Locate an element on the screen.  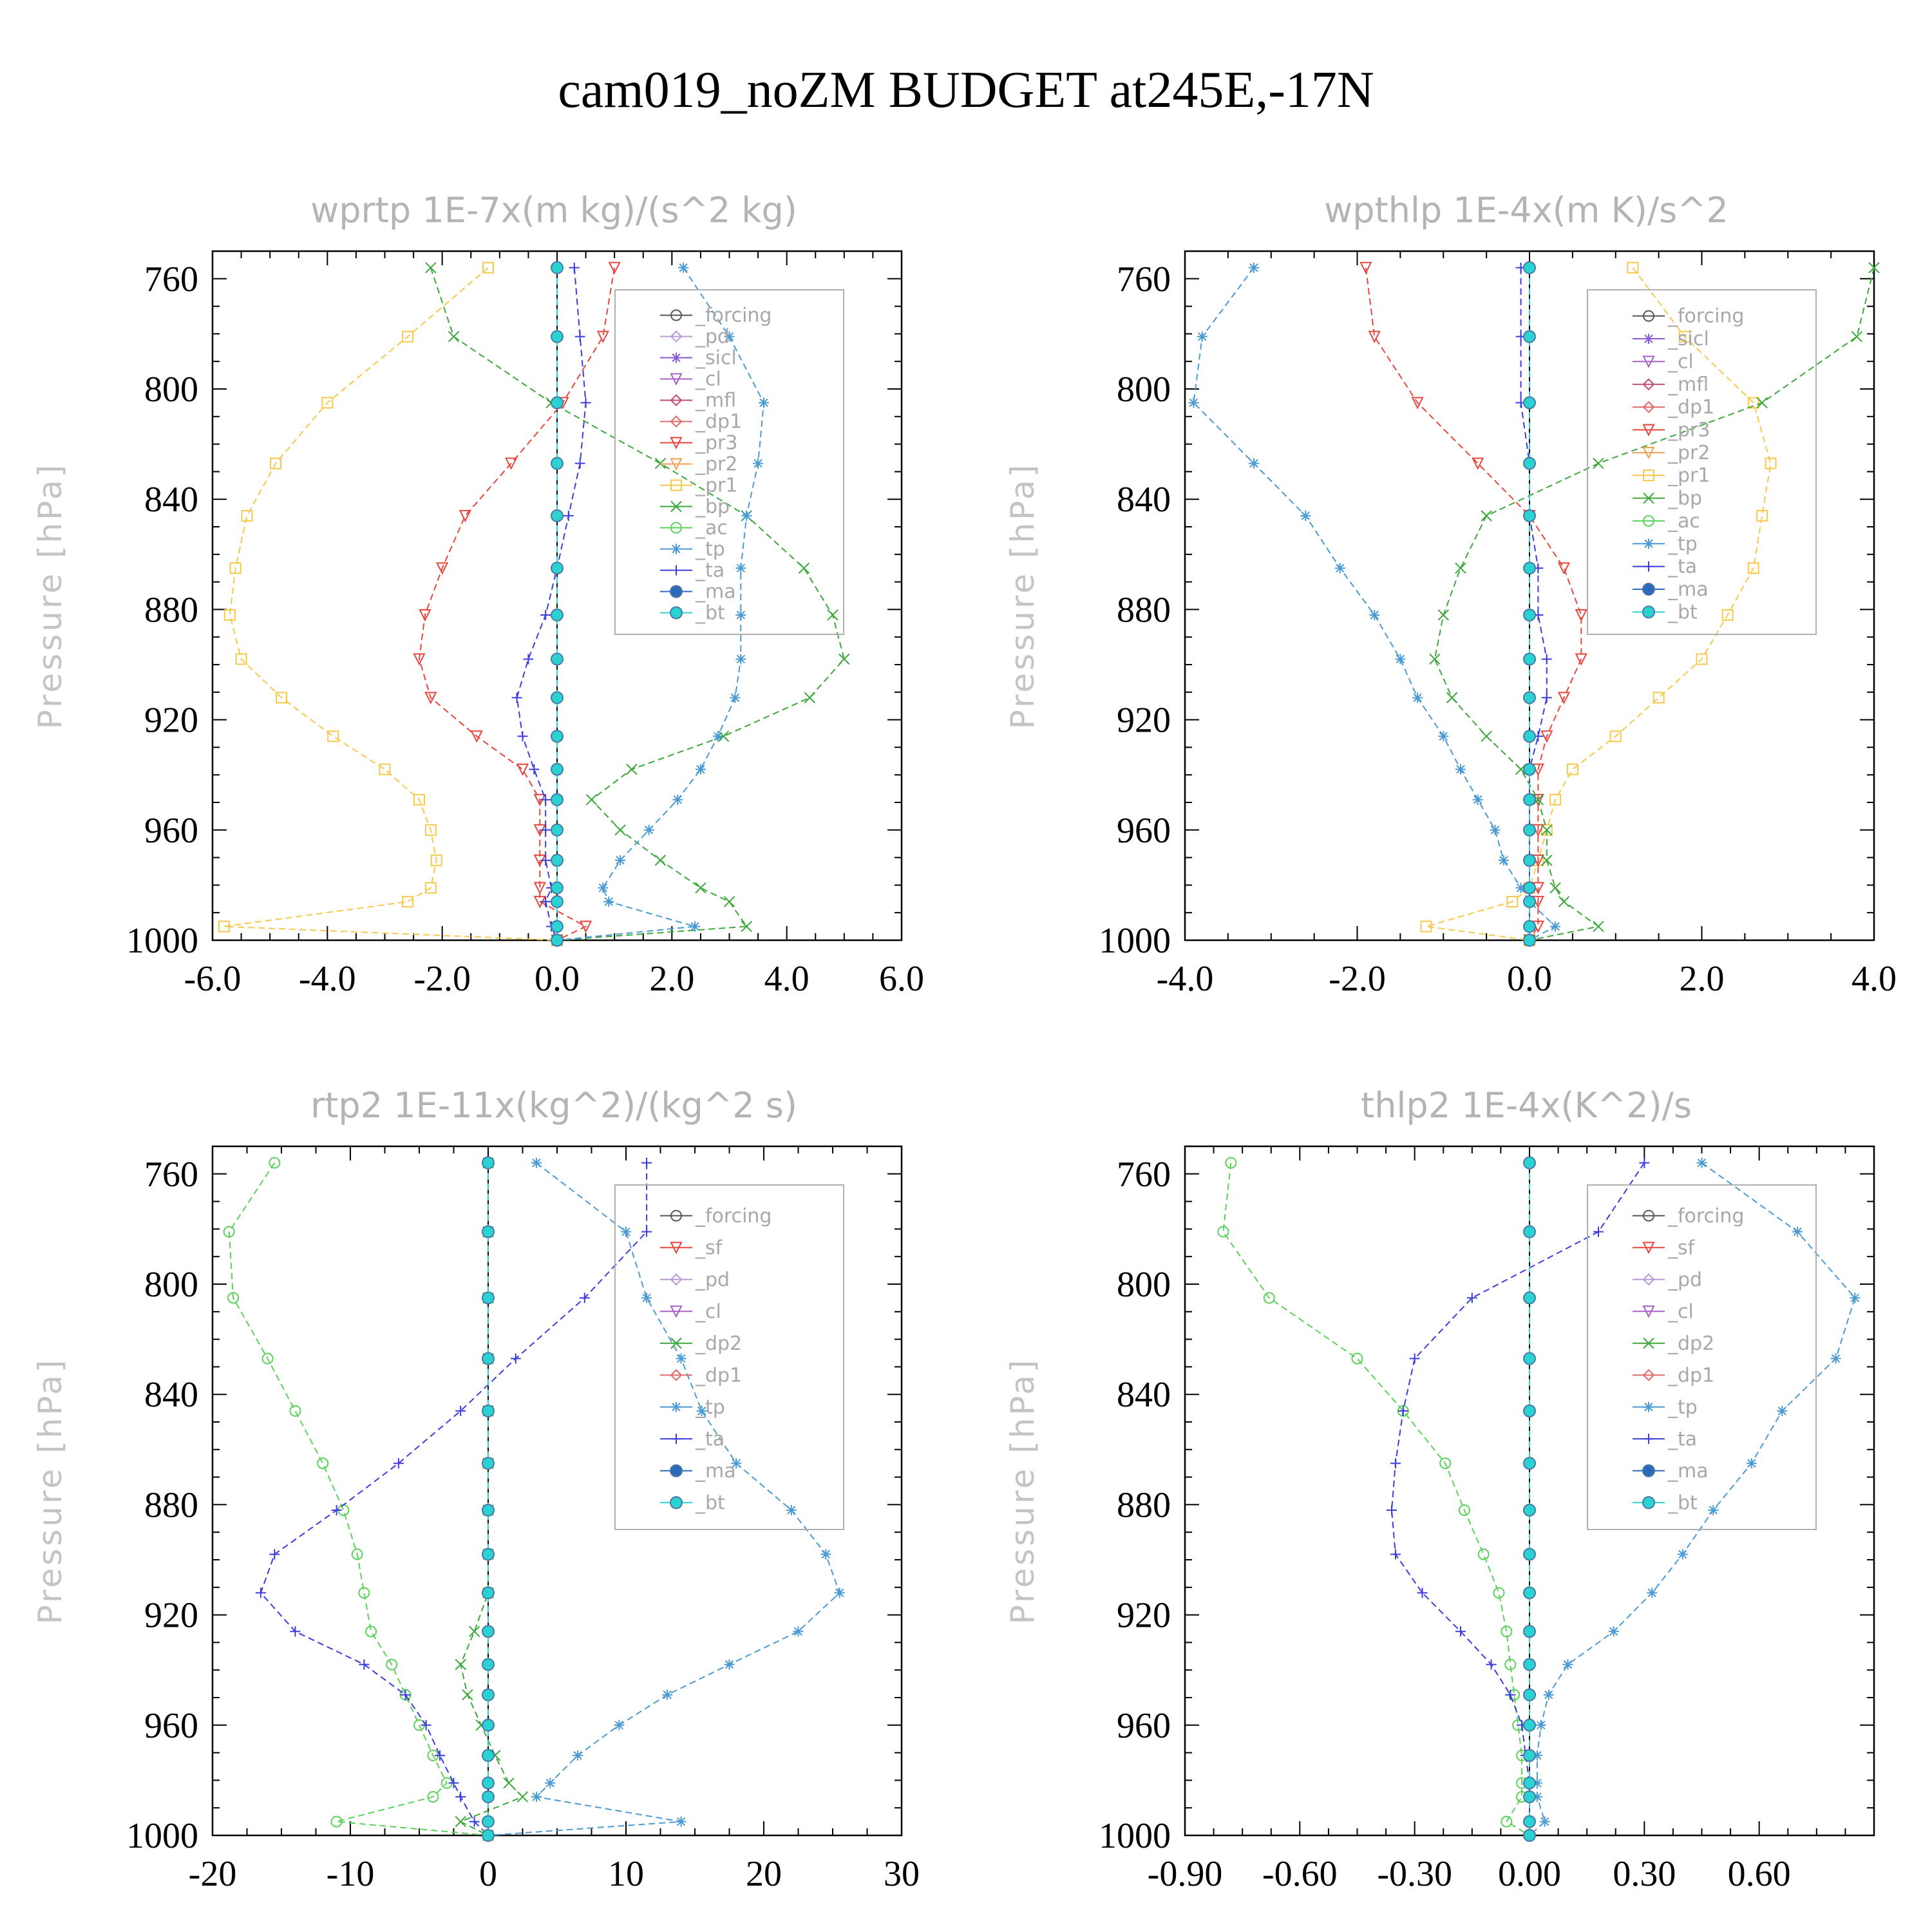
series-line-bp is located at coordinates (637, 604).